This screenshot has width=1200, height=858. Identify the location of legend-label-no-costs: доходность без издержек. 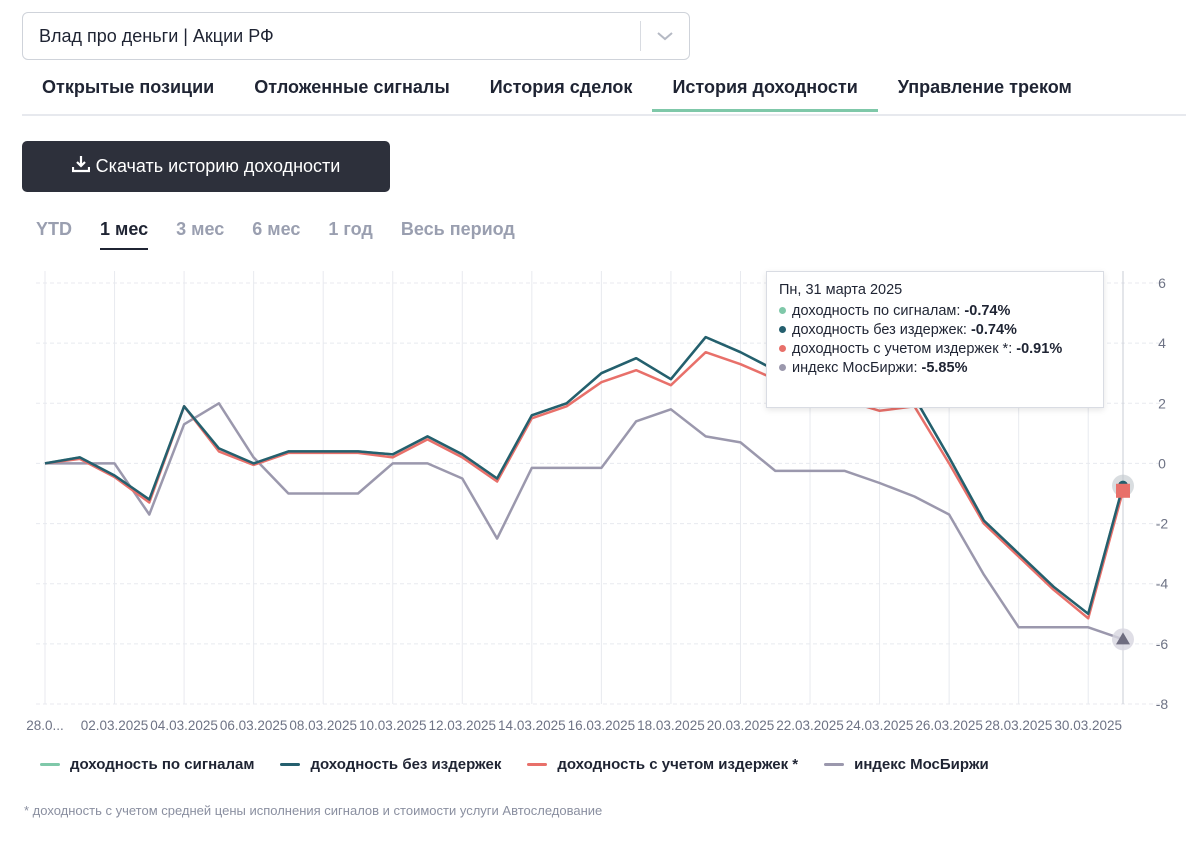
(406, 764).